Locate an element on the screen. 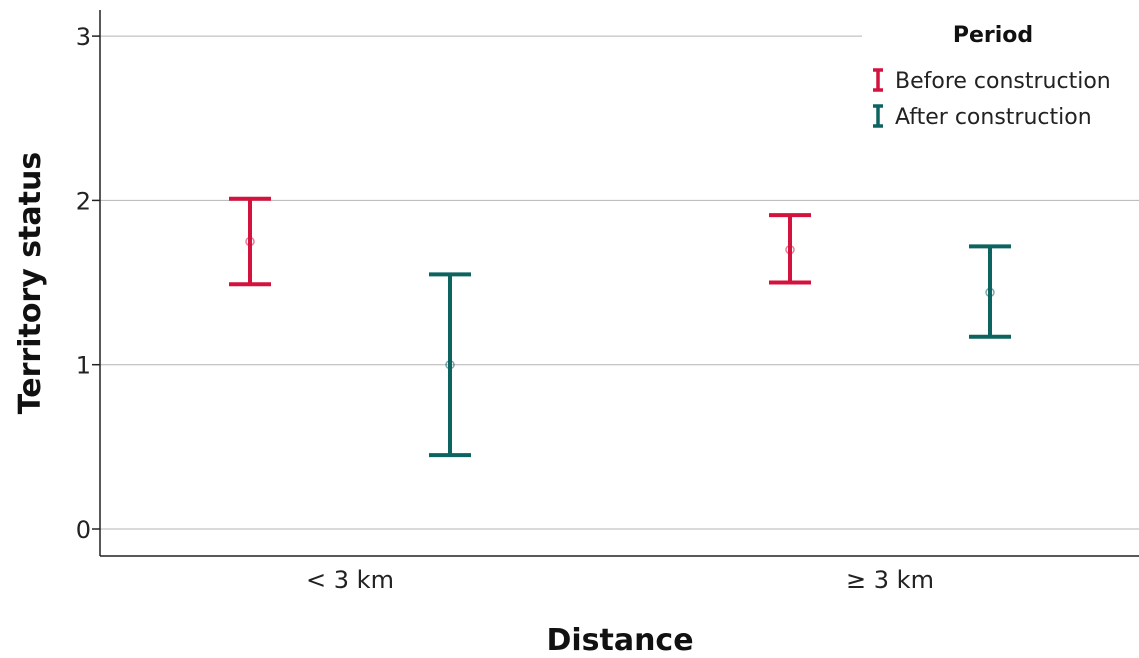 The height and width of the screenshot is (658, 1139). legend-title: Period is located at coordinates (993, 35).